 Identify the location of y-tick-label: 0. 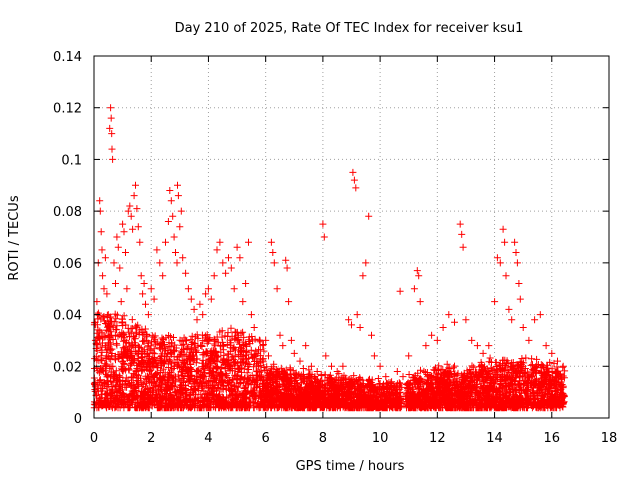
(78, 419).